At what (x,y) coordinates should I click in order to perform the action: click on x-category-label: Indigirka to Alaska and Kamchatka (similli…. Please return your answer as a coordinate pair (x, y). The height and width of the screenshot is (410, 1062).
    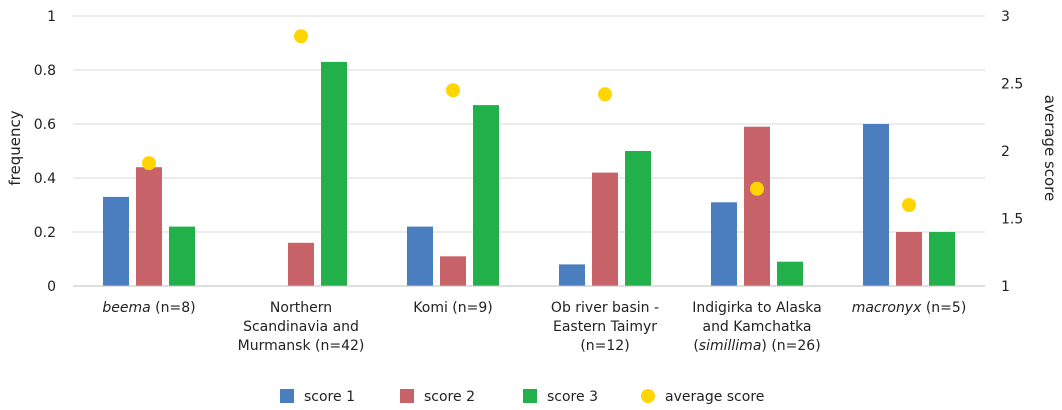
    Looking at the image, I should click on (757, 327).